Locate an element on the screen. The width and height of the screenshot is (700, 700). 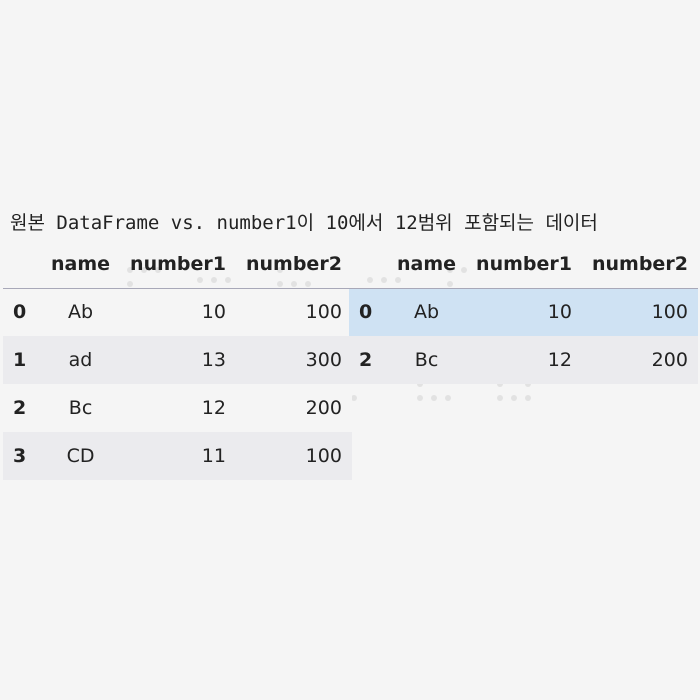
table-row: 1 ad 13 300 is located at coordinates (177, 360).